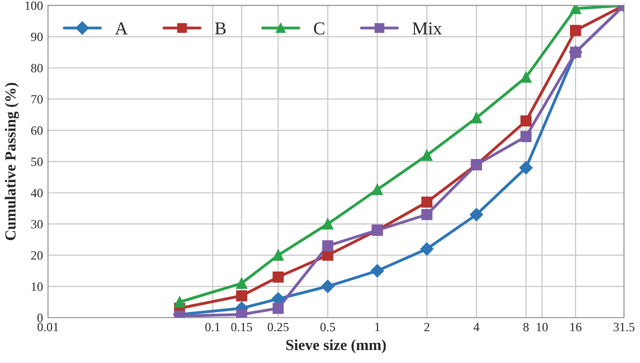 This screenshot has width=640, height=363. I want to click on x-axis-title: Sieve size (mm), so click(336, 346).